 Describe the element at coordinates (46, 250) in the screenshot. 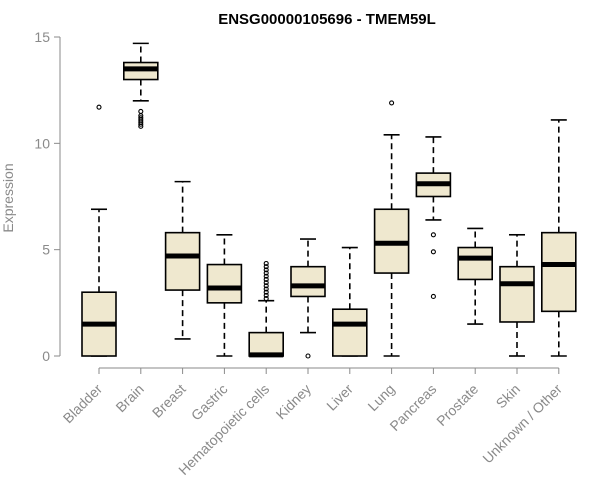

I see `y-tick-label: 5` at that location.